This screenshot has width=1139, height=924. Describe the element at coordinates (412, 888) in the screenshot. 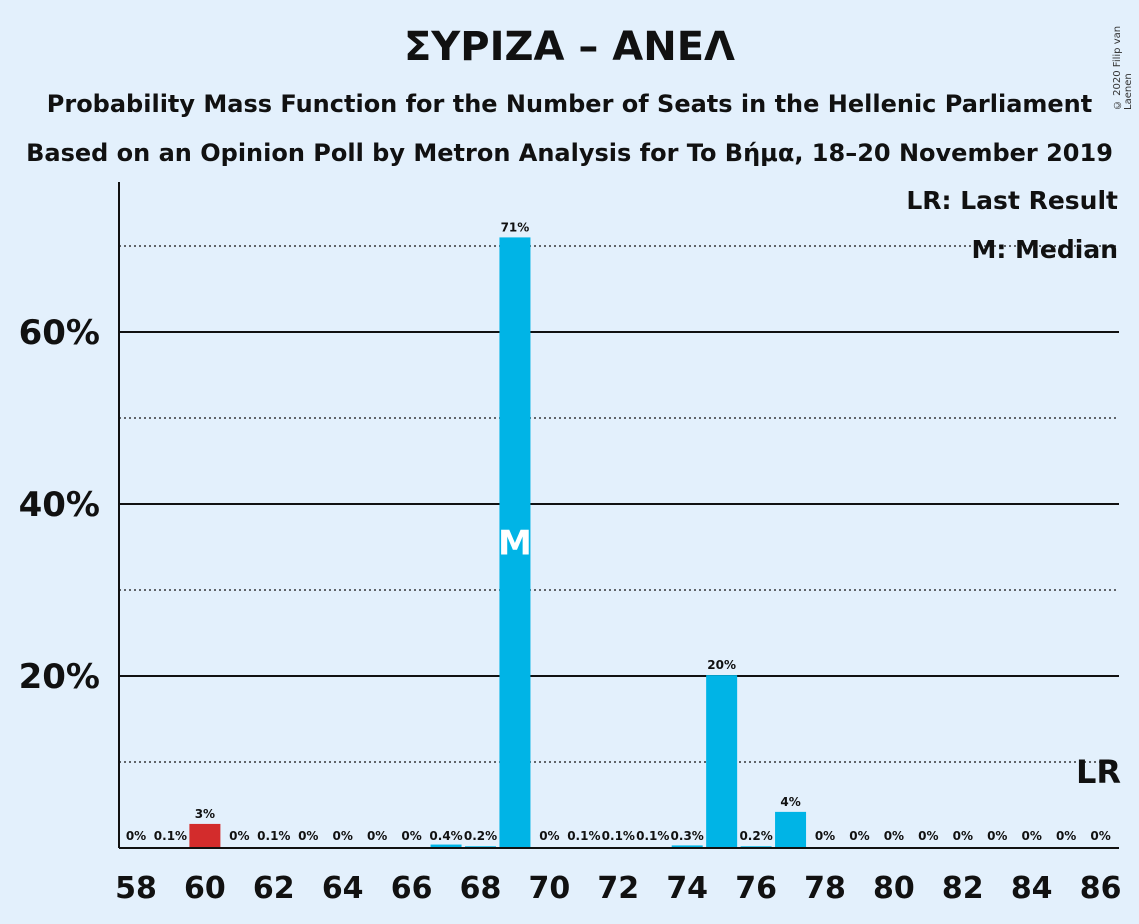

I see `x-tick-label: 66` at that location.